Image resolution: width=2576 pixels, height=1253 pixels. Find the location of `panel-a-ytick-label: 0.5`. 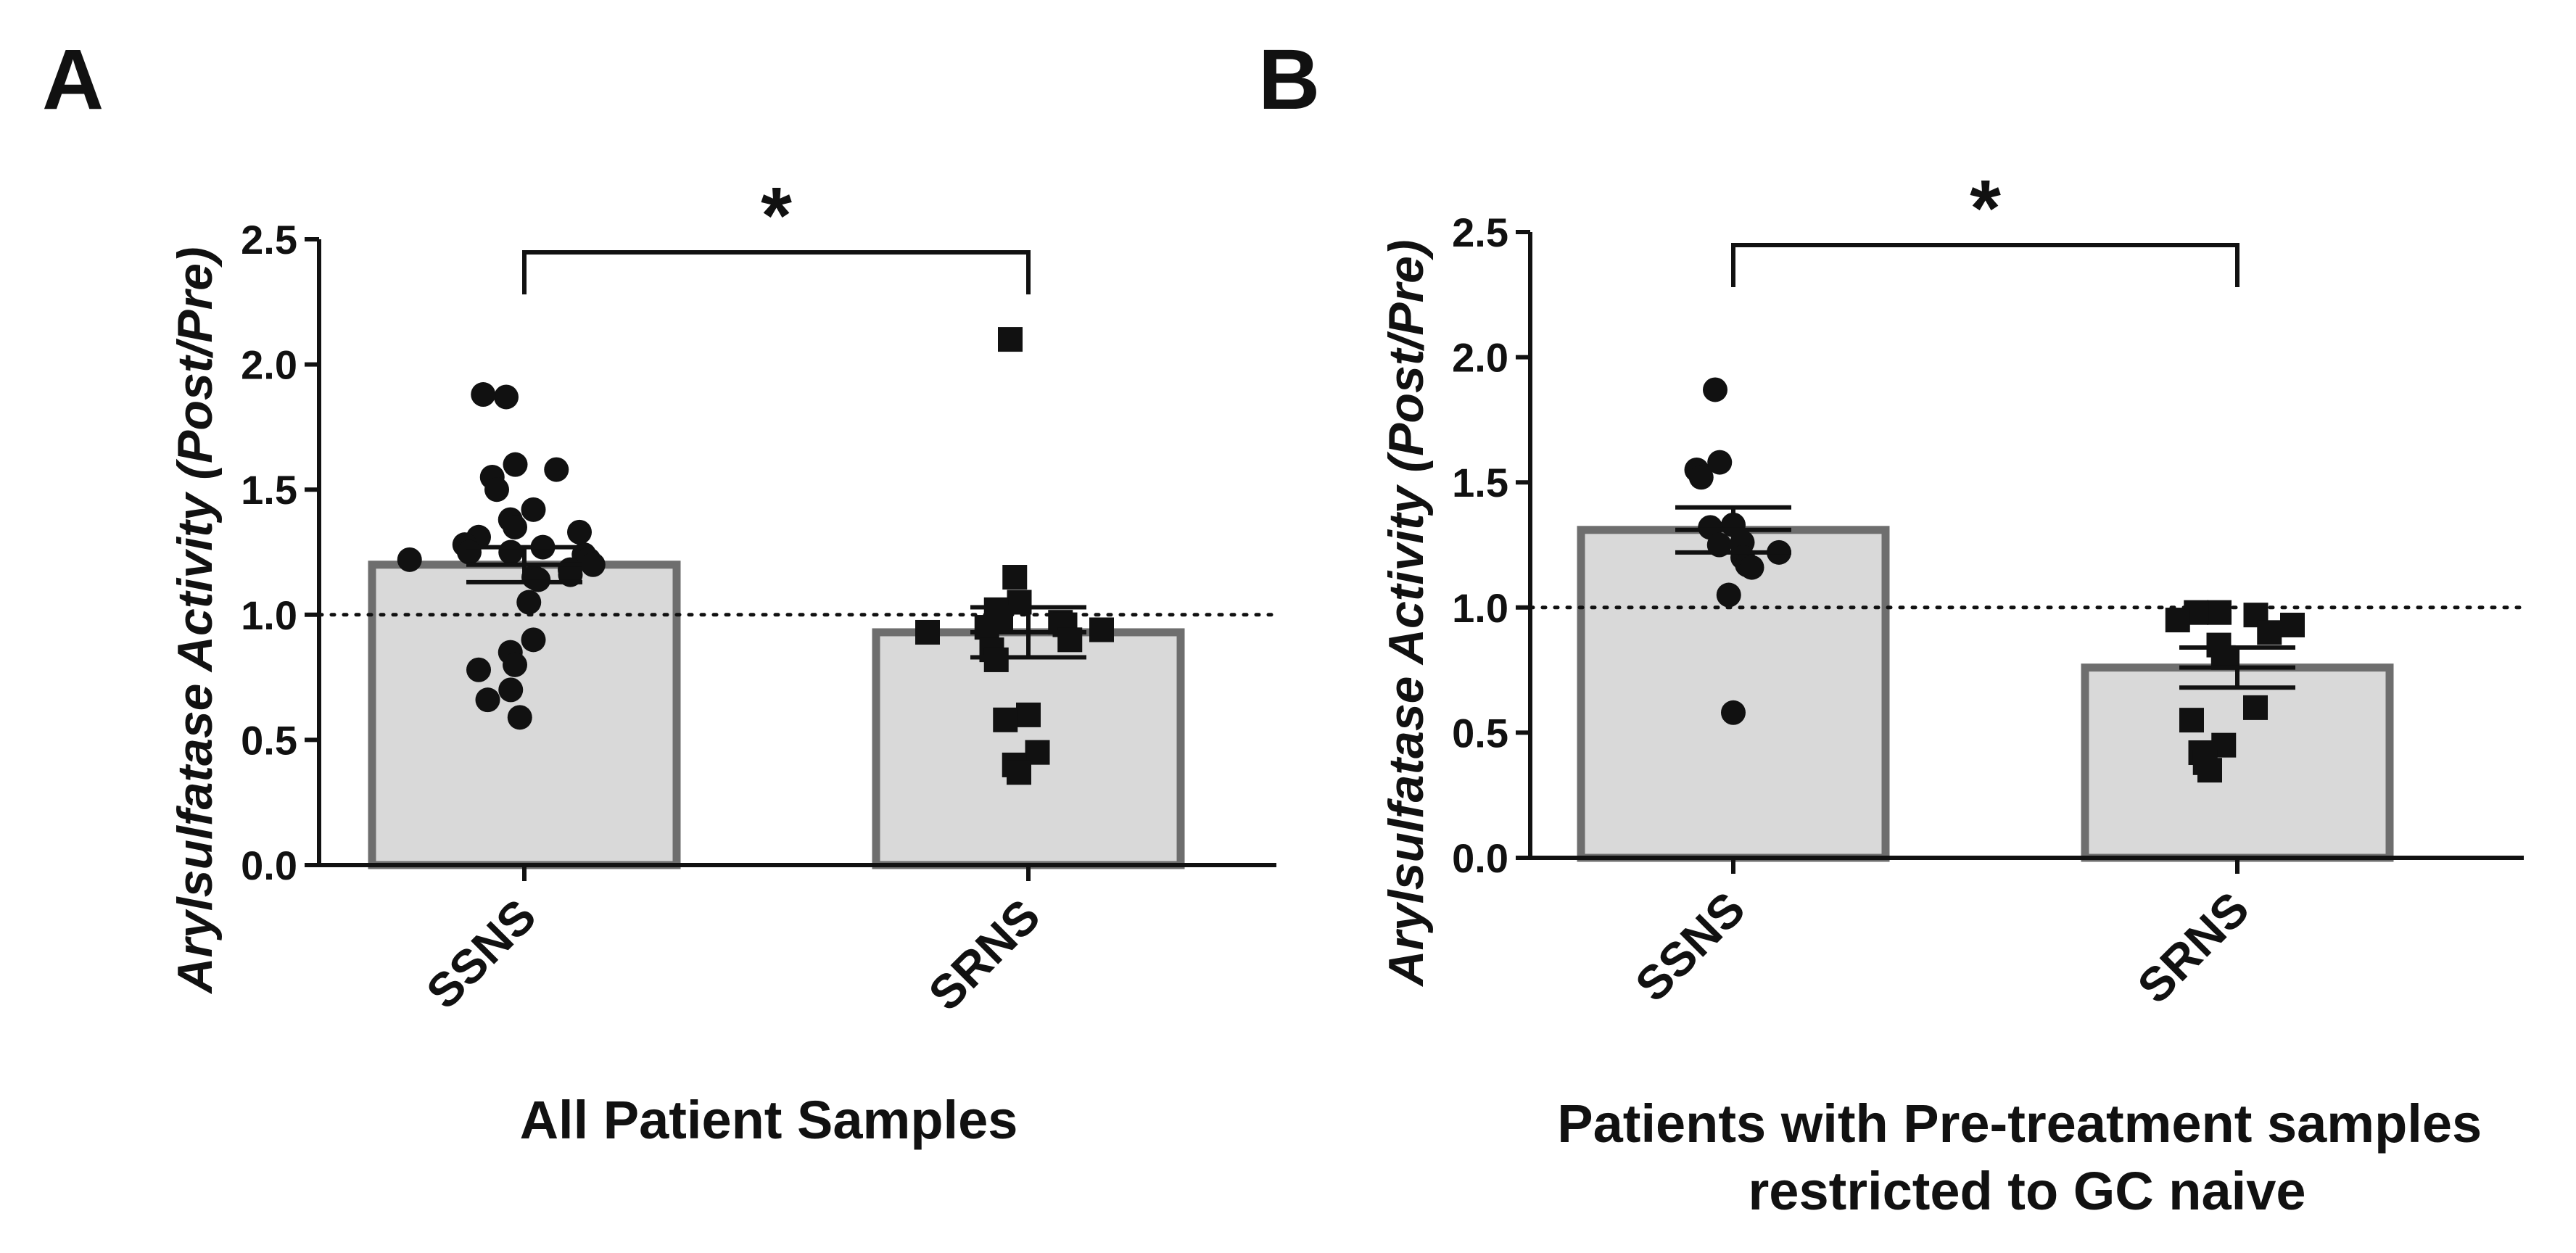

panel-a-ytick-label: 0.5 is located at coordinates (269, 740).